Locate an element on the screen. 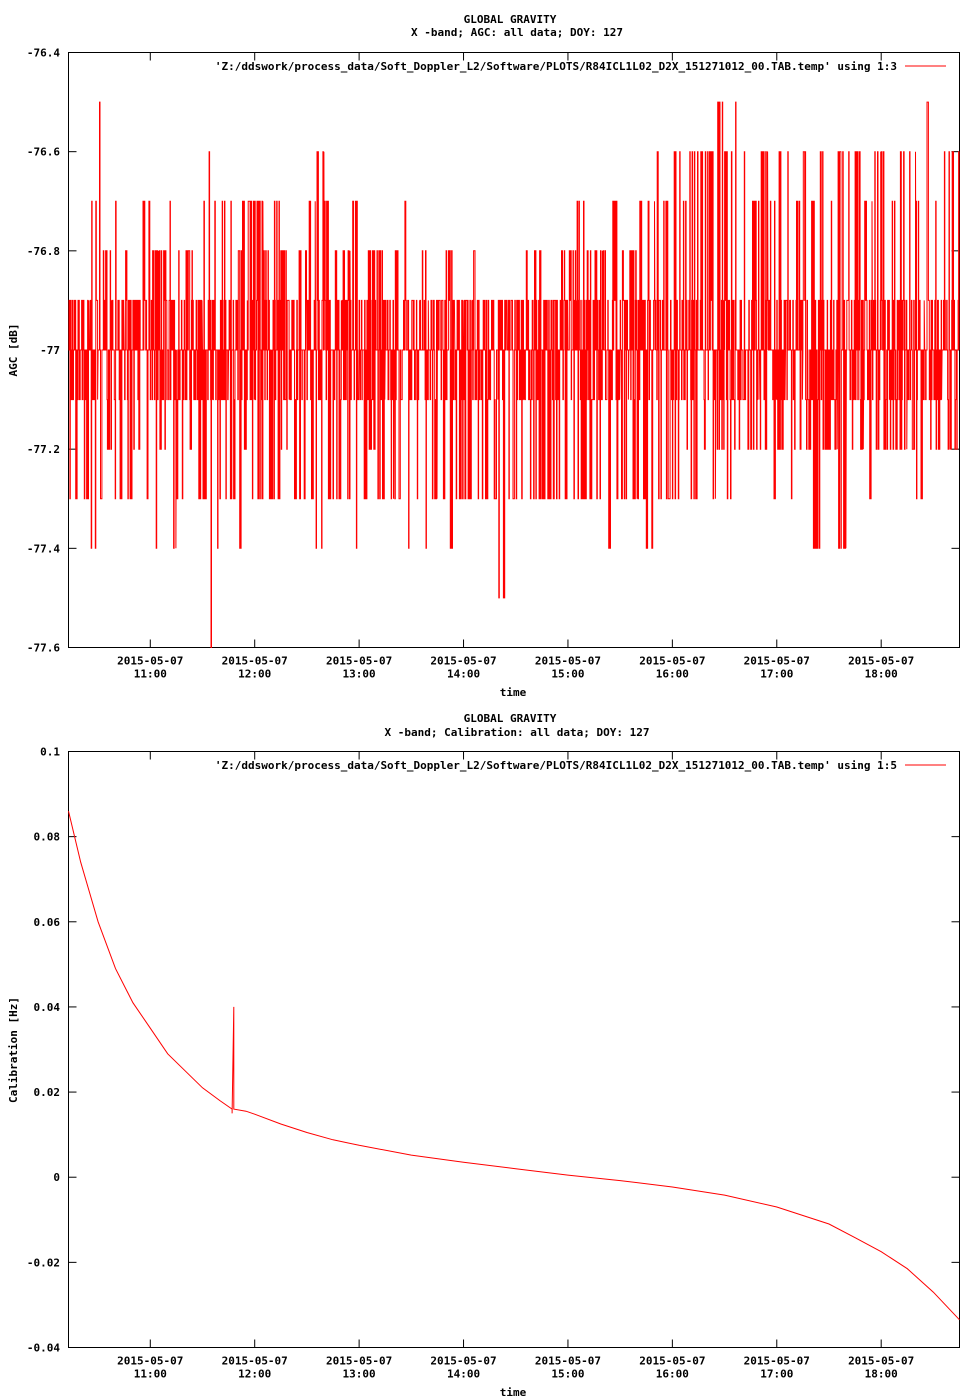 The height and width of the screenshot is (1400, 980). y-tick-label: 0.08 is located at coordinates (47, 837).